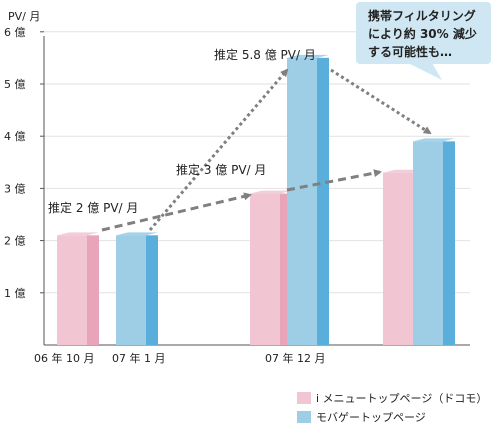  I want to click on legend-swatch-moba, so click(304, 417).